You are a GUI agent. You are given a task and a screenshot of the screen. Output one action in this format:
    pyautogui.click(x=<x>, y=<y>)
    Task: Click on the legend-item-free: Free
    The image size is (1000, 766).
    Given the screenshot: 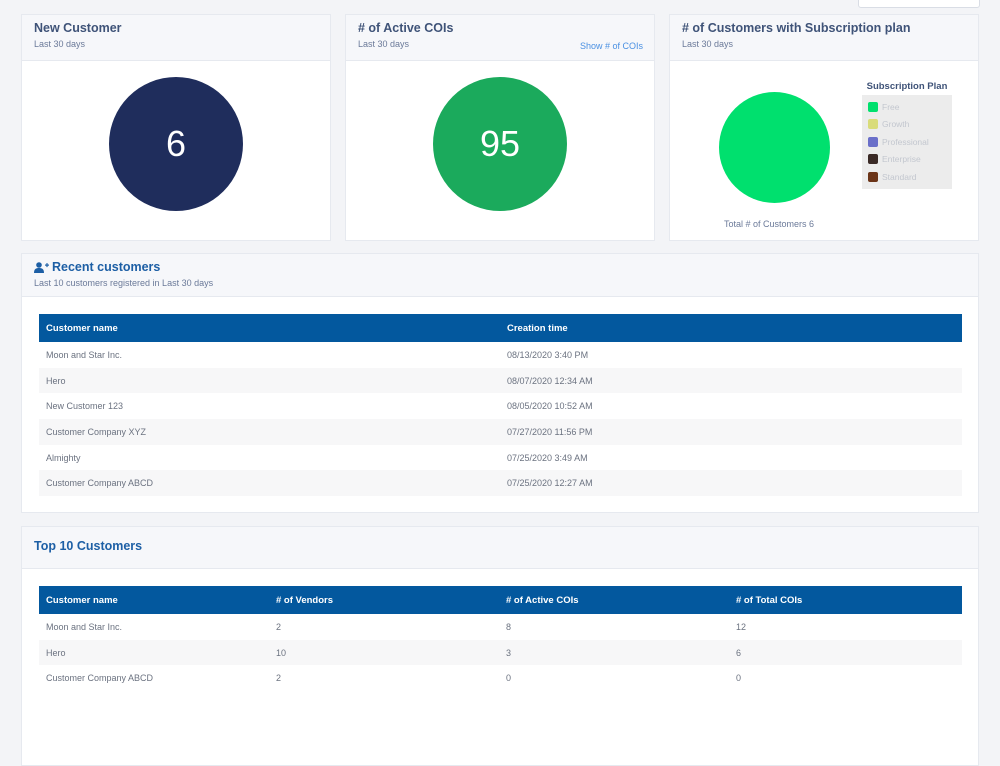 What is the action you would take?
    pyautogui.click(x=907, y=107)
    